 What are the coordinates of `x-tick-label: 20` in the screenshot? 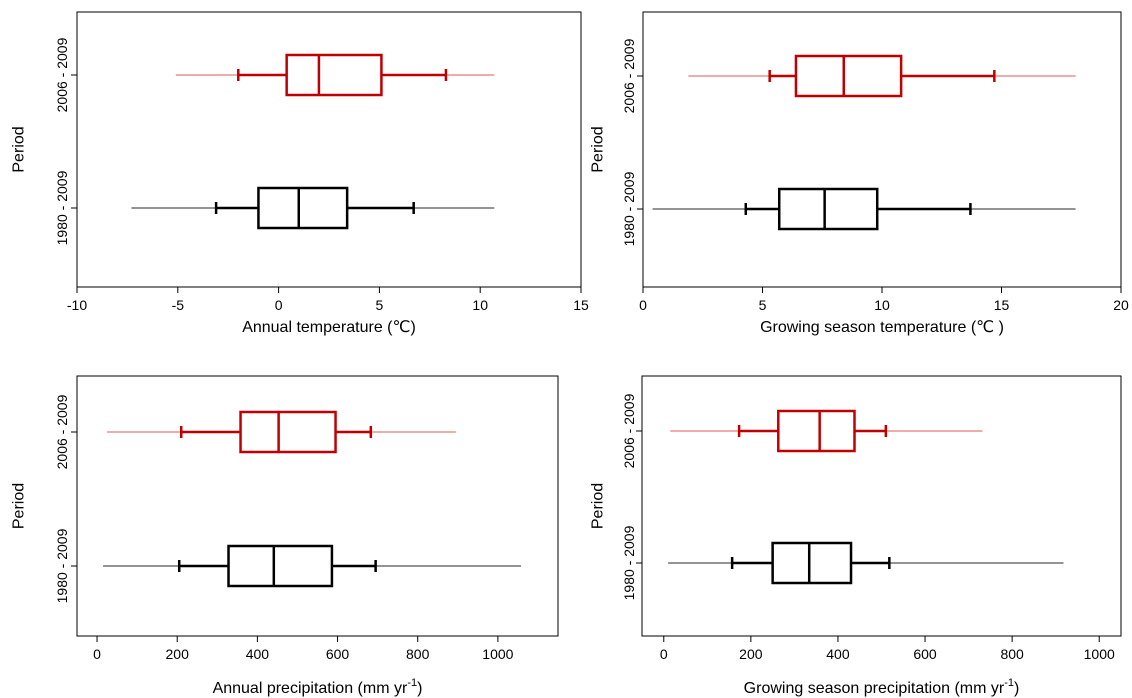 It's located at (1121, 305).